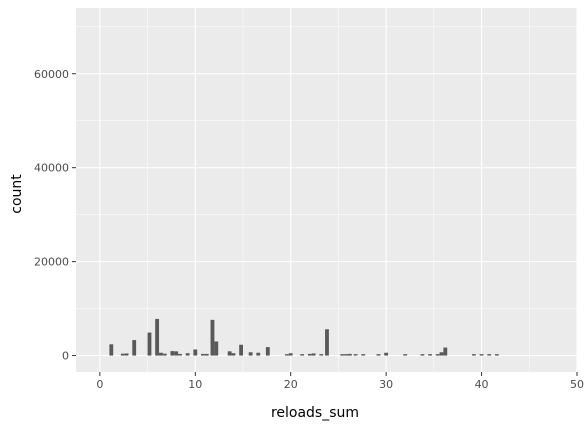 This screenshot has height=431, width=585. I want to click on y-axis-title: count, so click(17, 194).